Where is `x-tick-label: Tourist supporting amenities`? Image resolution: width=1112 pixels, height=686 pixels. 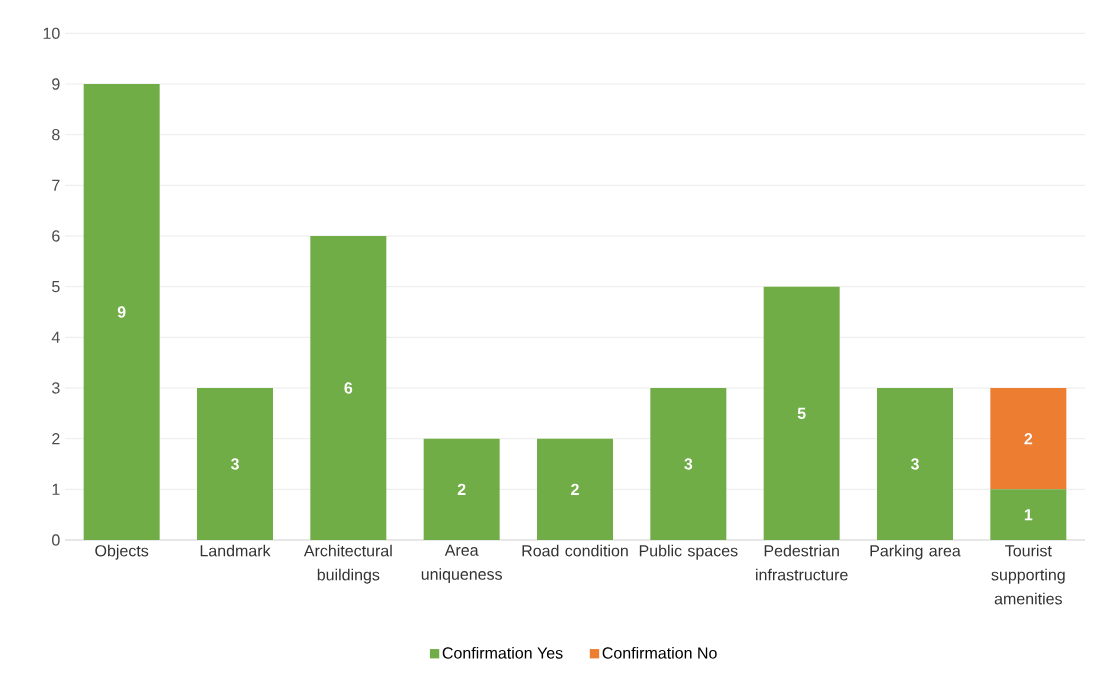
x-tick-label: Tourist supporting amenities is located at coordinates (1028, 574).